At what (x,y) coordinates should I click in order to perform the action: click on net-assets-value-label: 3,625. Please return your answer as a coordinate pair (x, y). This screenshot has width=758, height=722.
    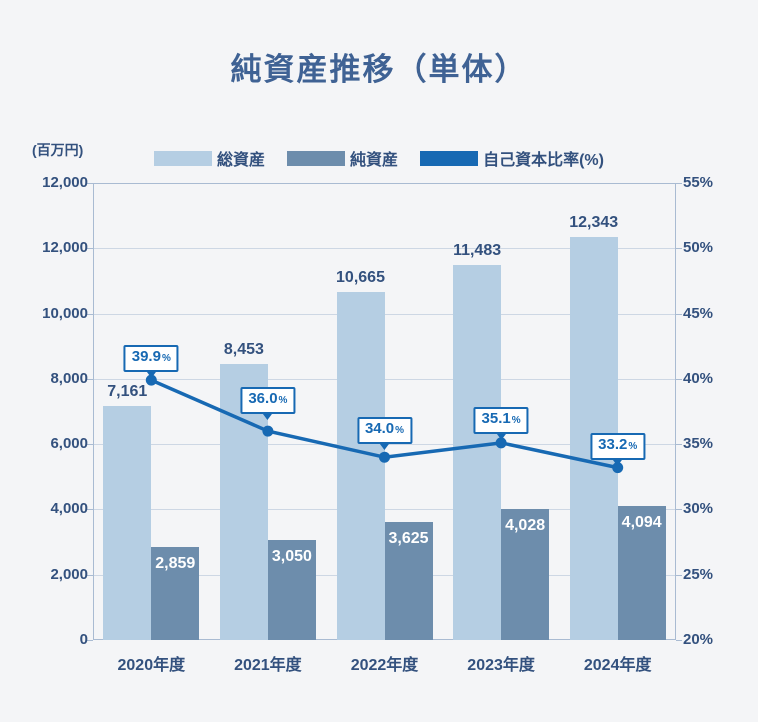
    Looking at the image, I should click on (408, 538).